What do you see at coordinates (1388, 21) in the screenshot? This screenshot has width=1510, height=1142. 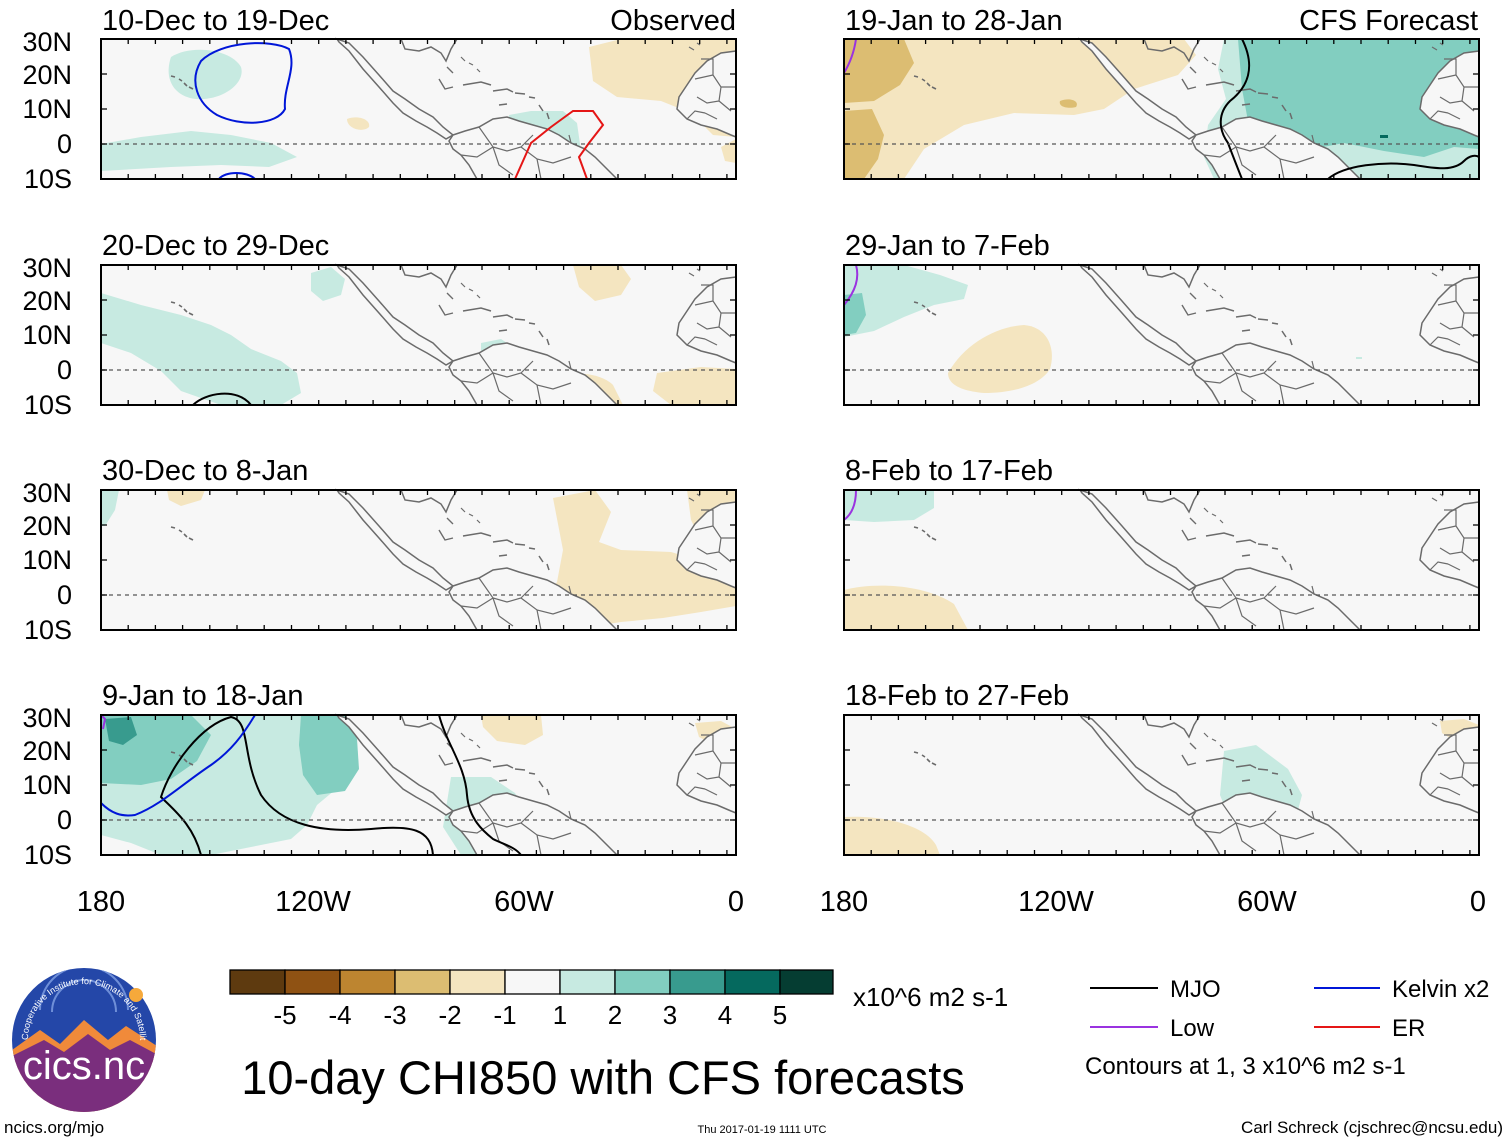 I see `column-label-forecast: CFS Forecast` at bounding box center [1388, 21].